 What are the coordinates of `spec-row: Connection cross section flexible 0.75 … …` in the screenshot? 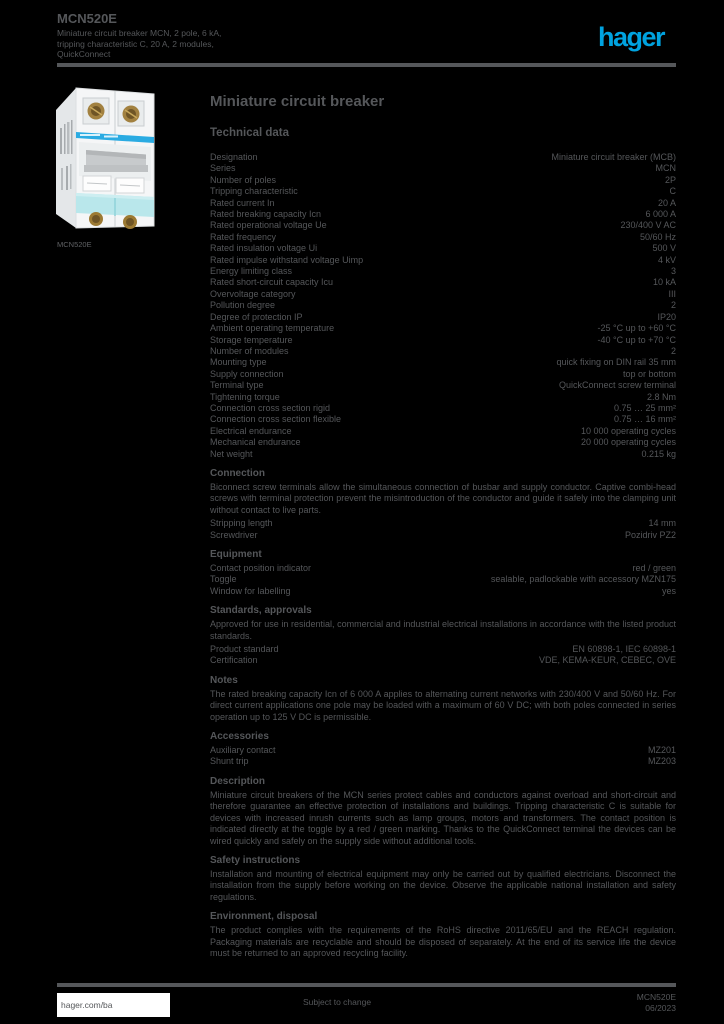 It's located at (443, 419).